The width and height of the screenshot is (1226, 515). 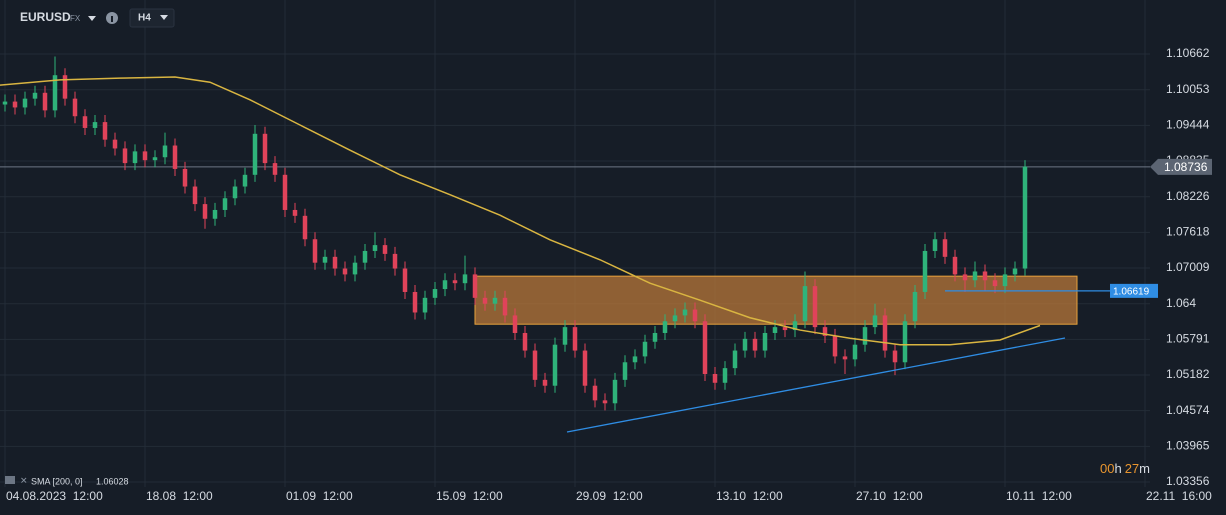 I want to click on symbol-dropdown, so click(x=92, y=18).